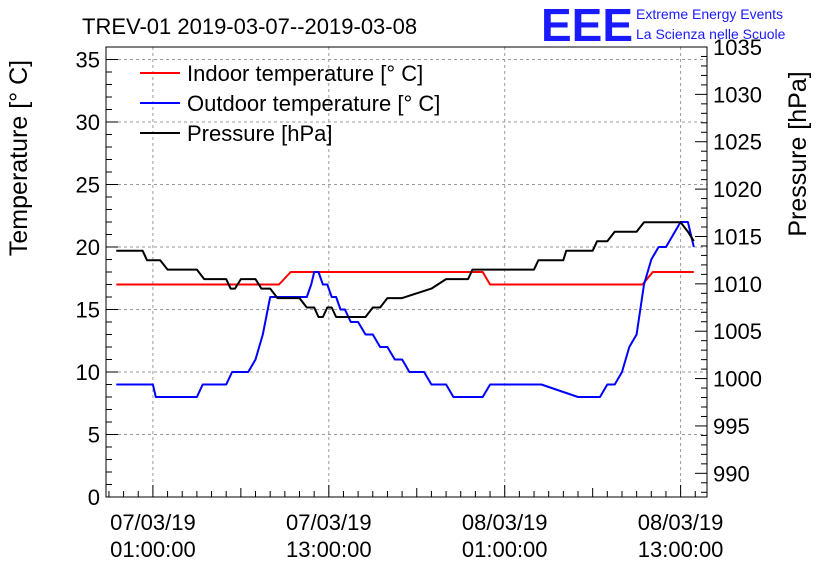  I want to click on y-tick-label: 30, so click(88, 122).